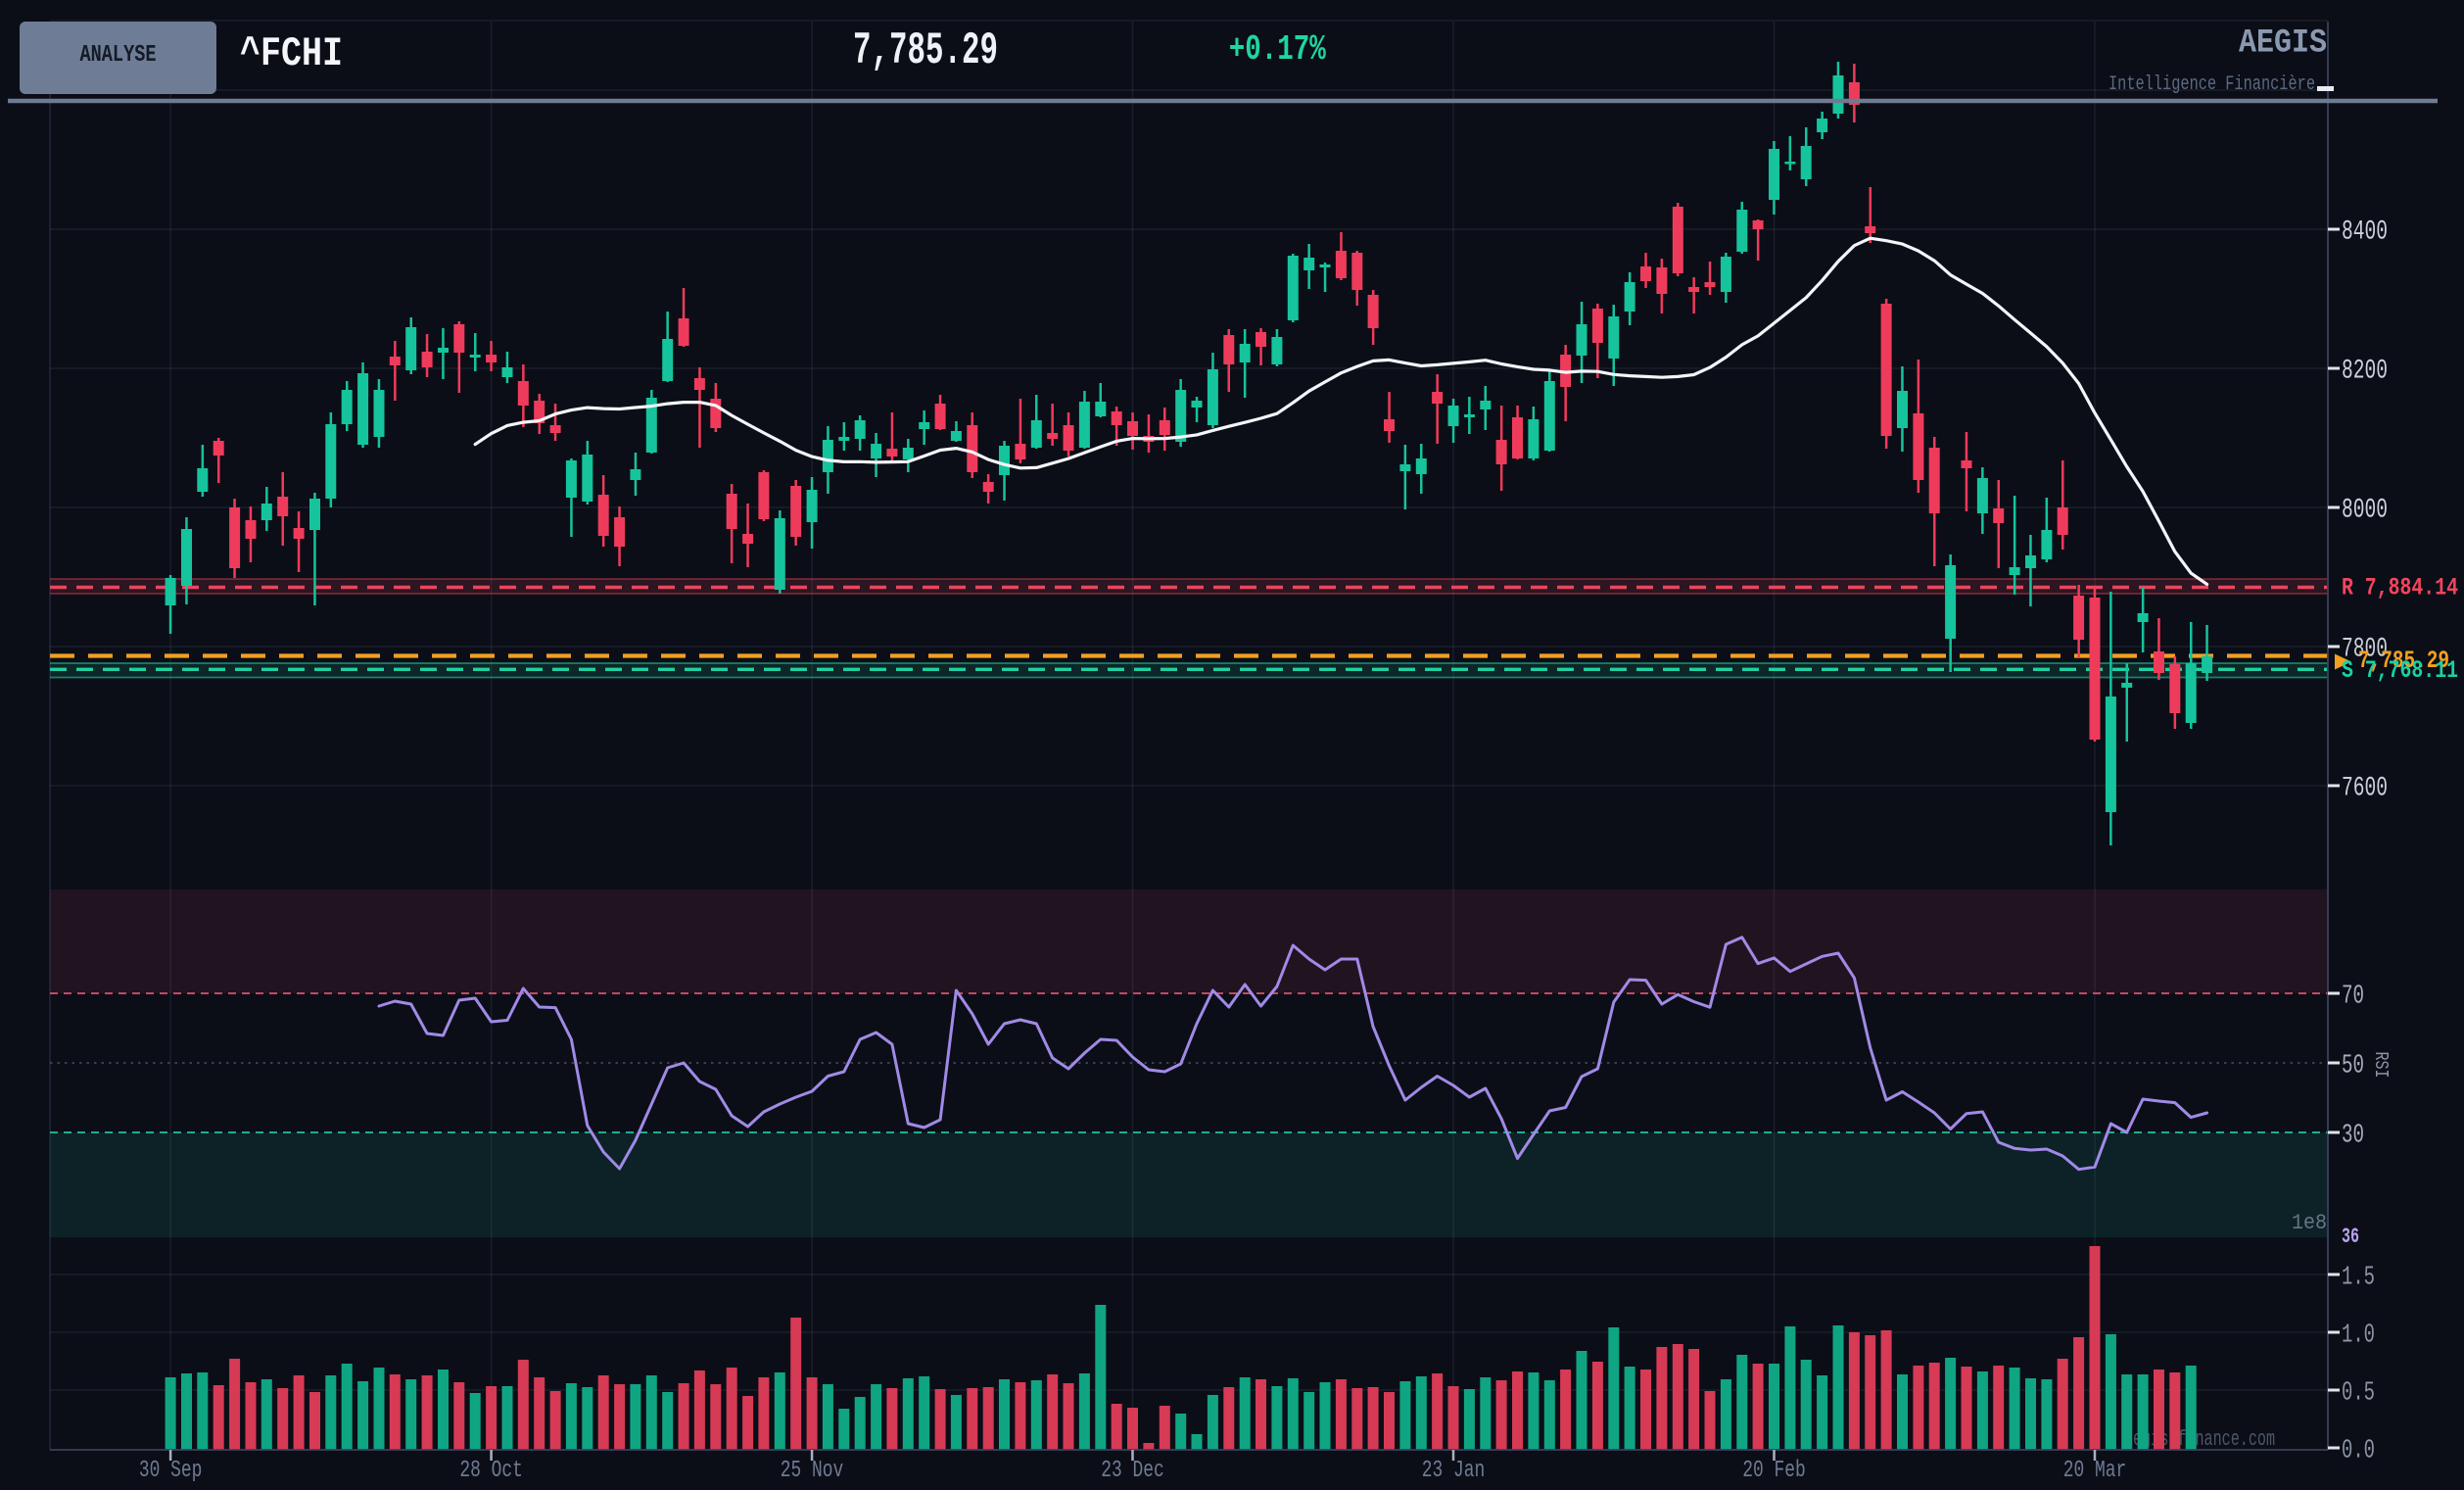 The height and width of the screenshot is (1490, 2464). Describe the element at coordinates (171, 1471) in the screenshot. I see `svg-text: 30 Sep` at that location.